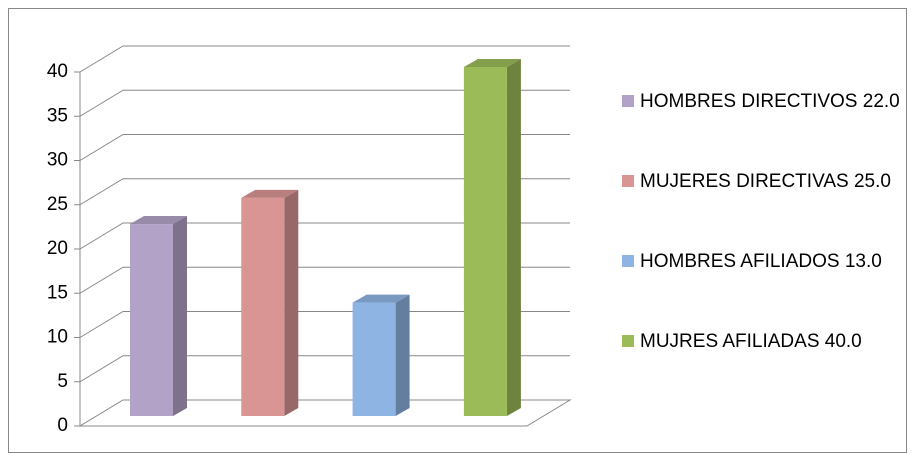  What do you see at coordinates (325, 413) in the screenshot?
I see `floor` at bounding box center [325, 413].